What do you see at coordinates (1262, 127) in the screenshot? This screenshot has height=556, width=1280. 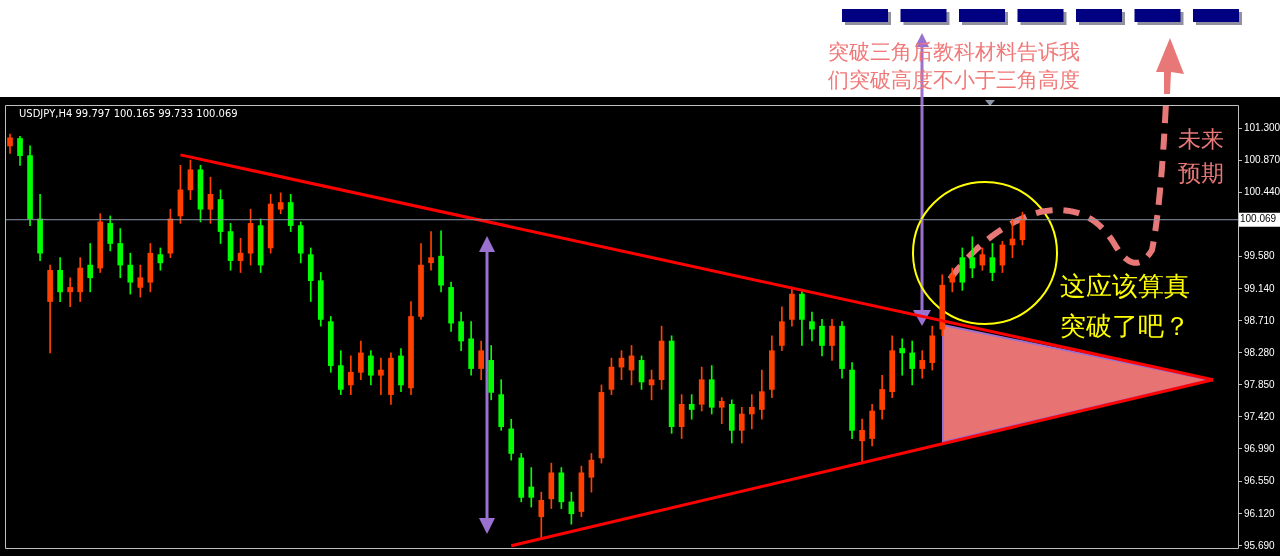 I see `y-tick-label: 101.300` at bounding box center [1262, 127].